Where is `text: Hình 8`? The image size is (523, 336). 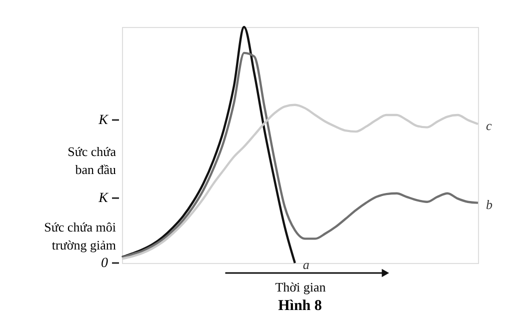
text: Hình 8 is located at coordinates (300, 306).